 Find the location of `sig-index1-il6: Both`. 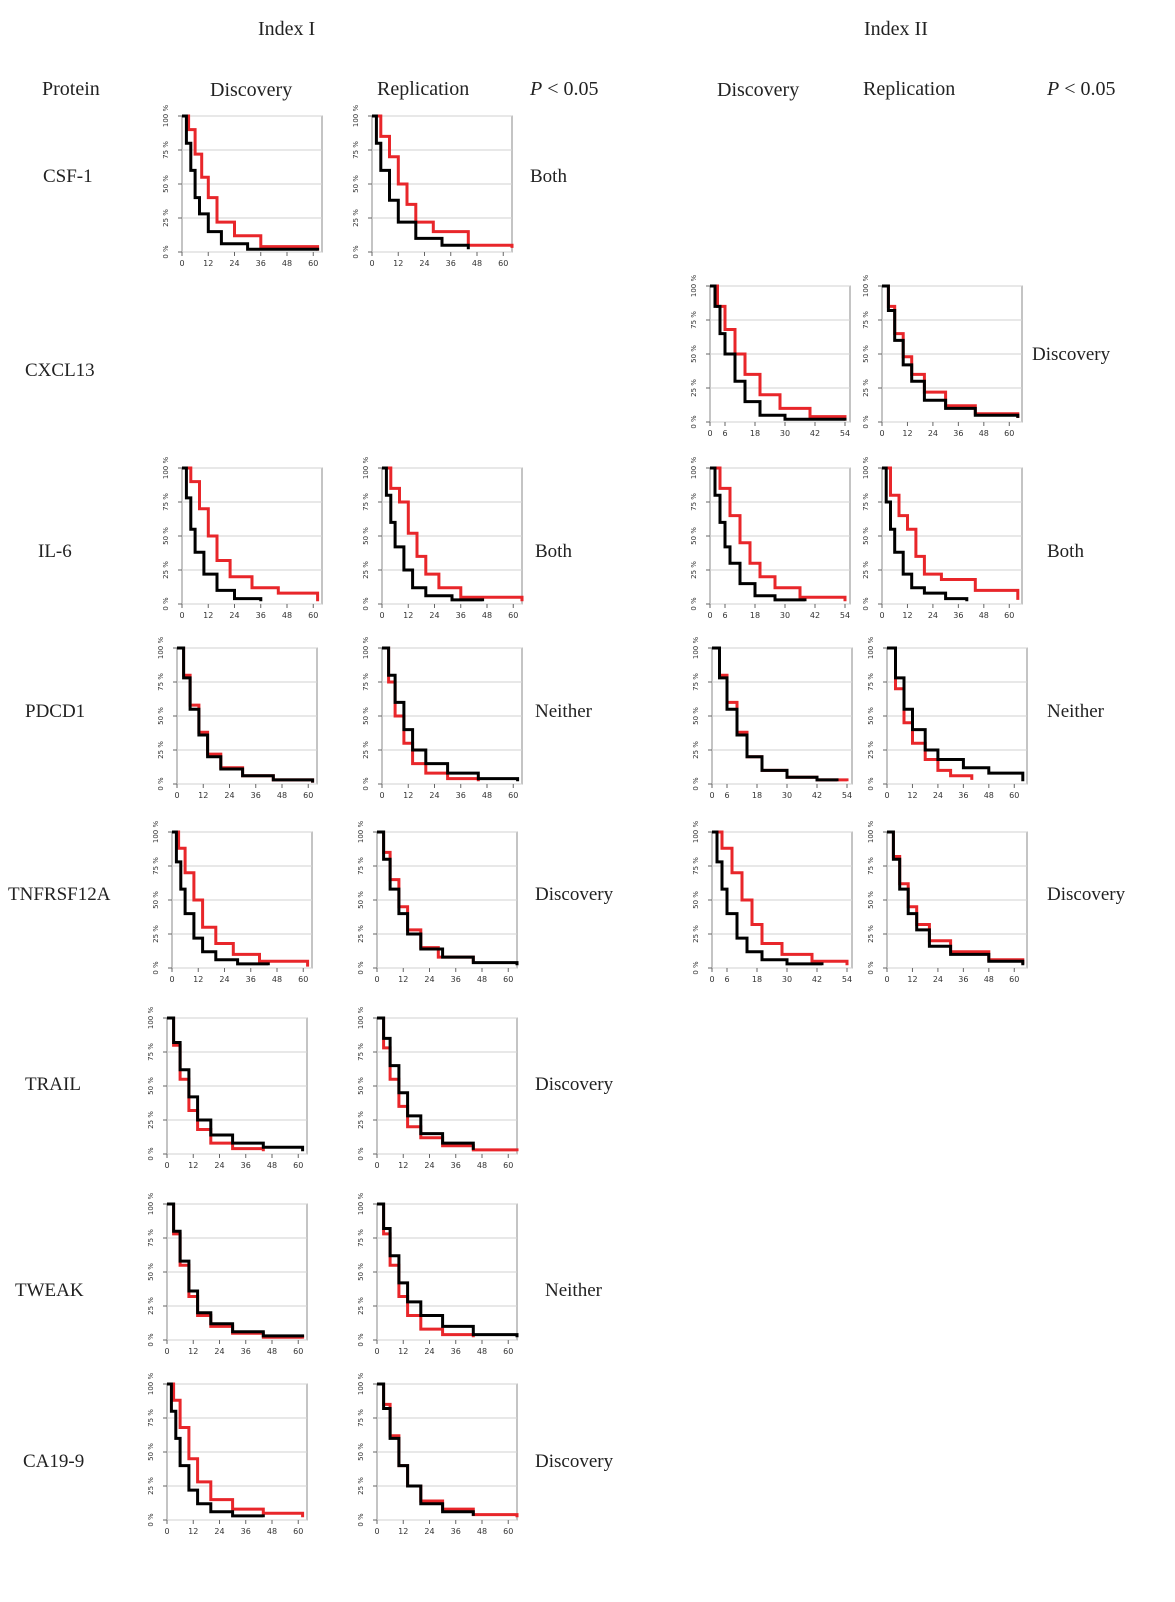

sig-index1-il6: Both is located at coordinates (553, 551).